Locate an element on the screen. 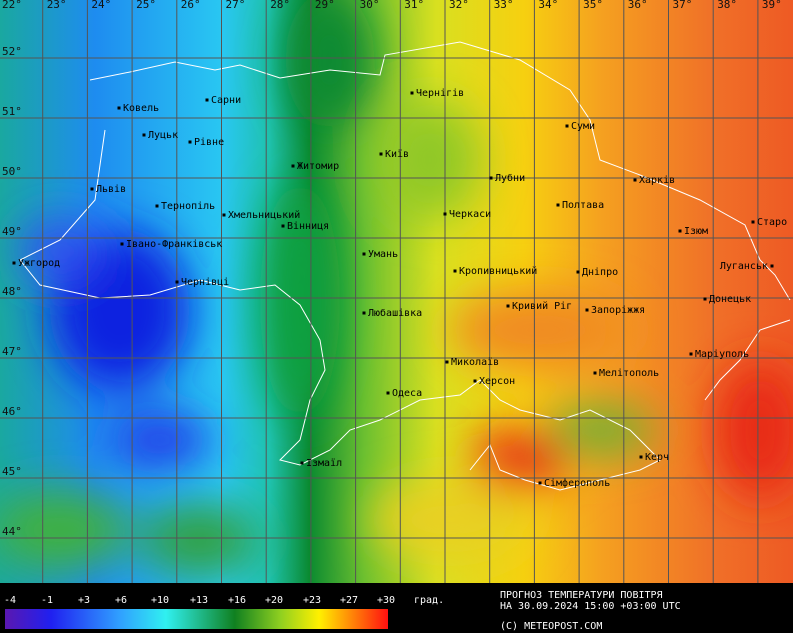 This screenshot has height=633, width=793. city-label: Київ is located at coordinates (397, 154).